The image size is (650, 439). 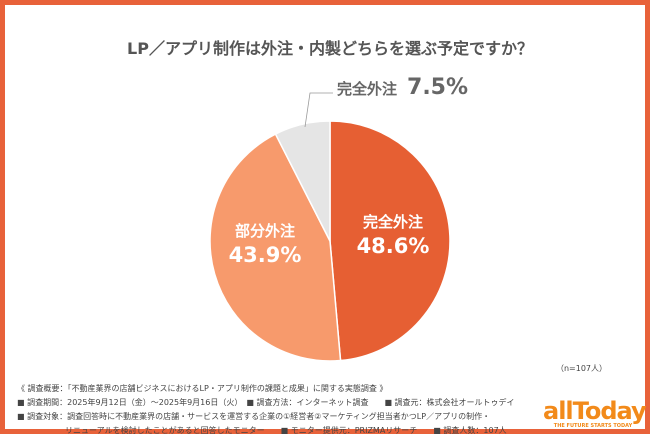 What do you see at coordinates (403, 87) in the screenshot?
I see `slice-label-2: 完全外注 7.5%` at bounding box center [403, 87].